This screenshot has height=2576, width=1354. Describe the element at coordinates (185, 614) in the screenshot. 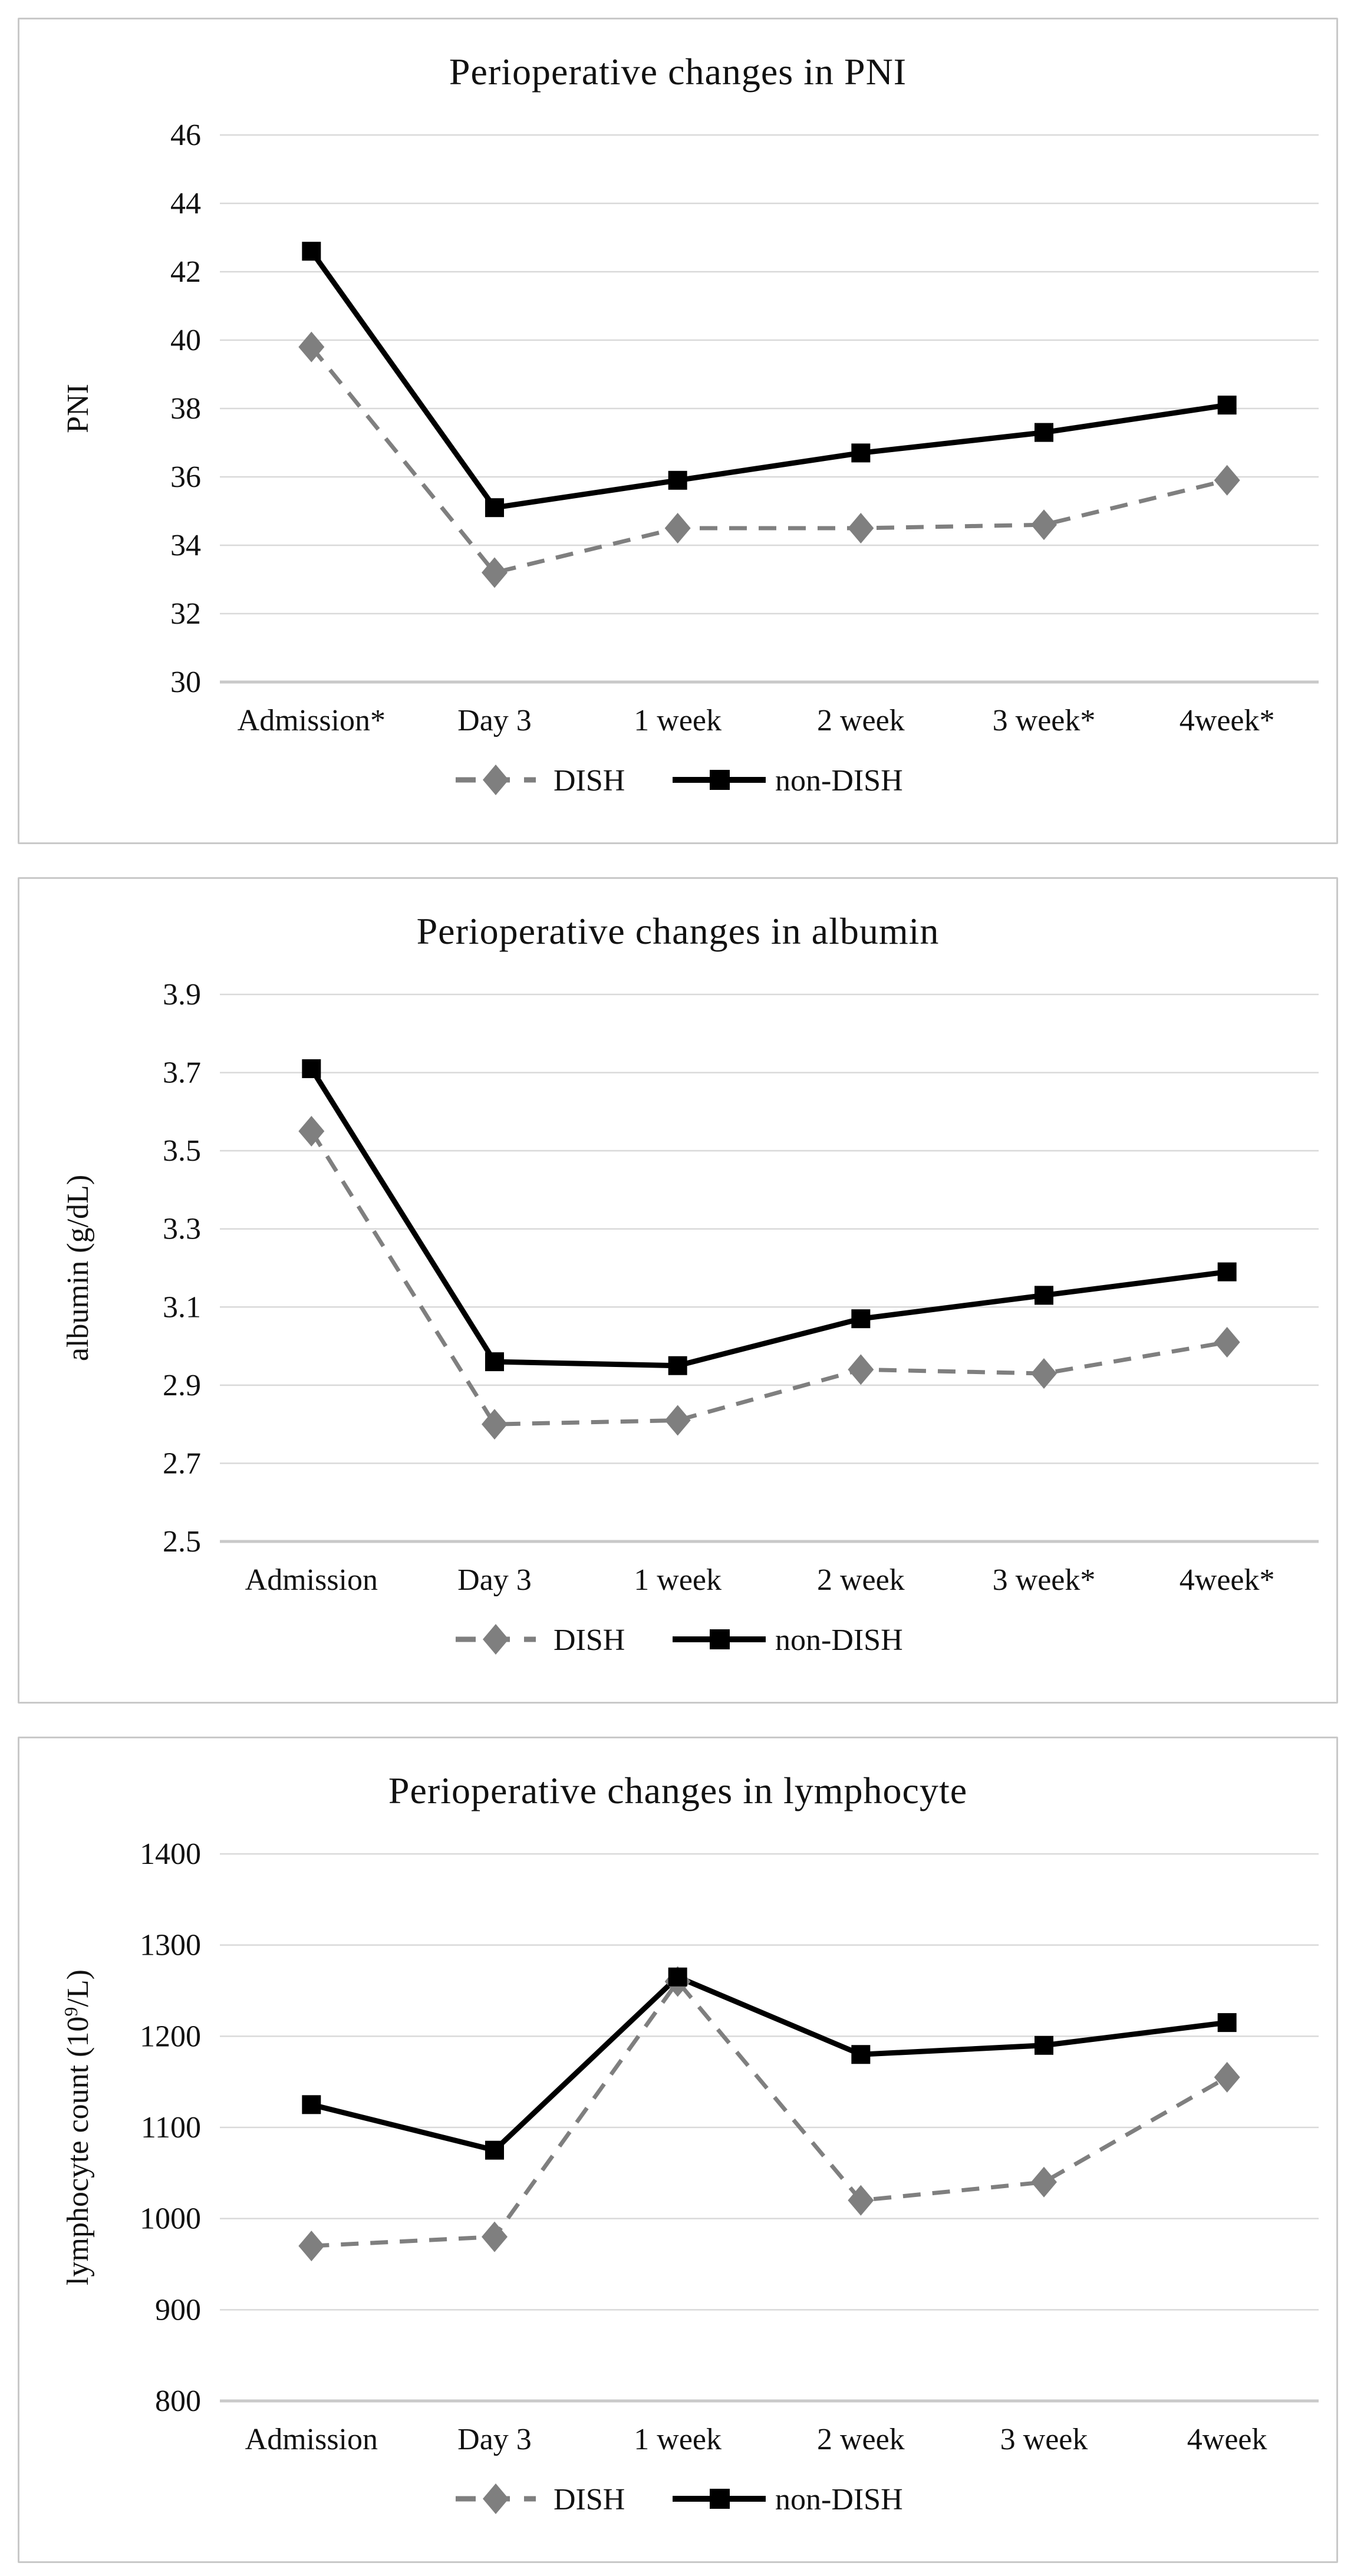

I see `y-tick-label: 32` at that location.